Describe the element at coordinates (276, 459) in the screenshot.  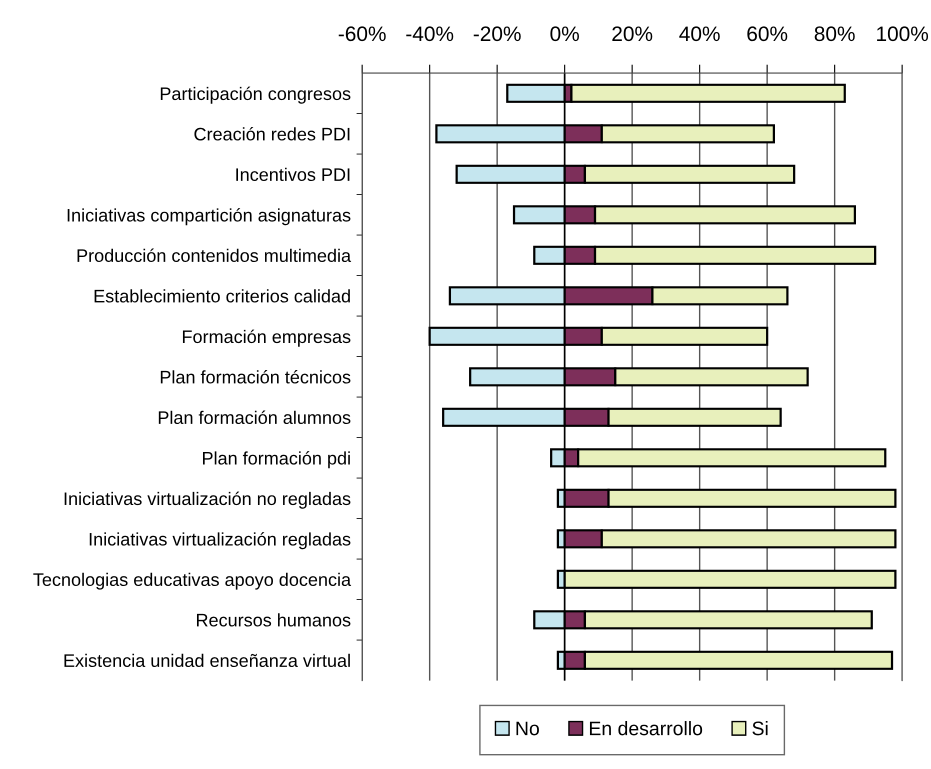
I see `y-tick-label: Plan formación pdi` at that location.